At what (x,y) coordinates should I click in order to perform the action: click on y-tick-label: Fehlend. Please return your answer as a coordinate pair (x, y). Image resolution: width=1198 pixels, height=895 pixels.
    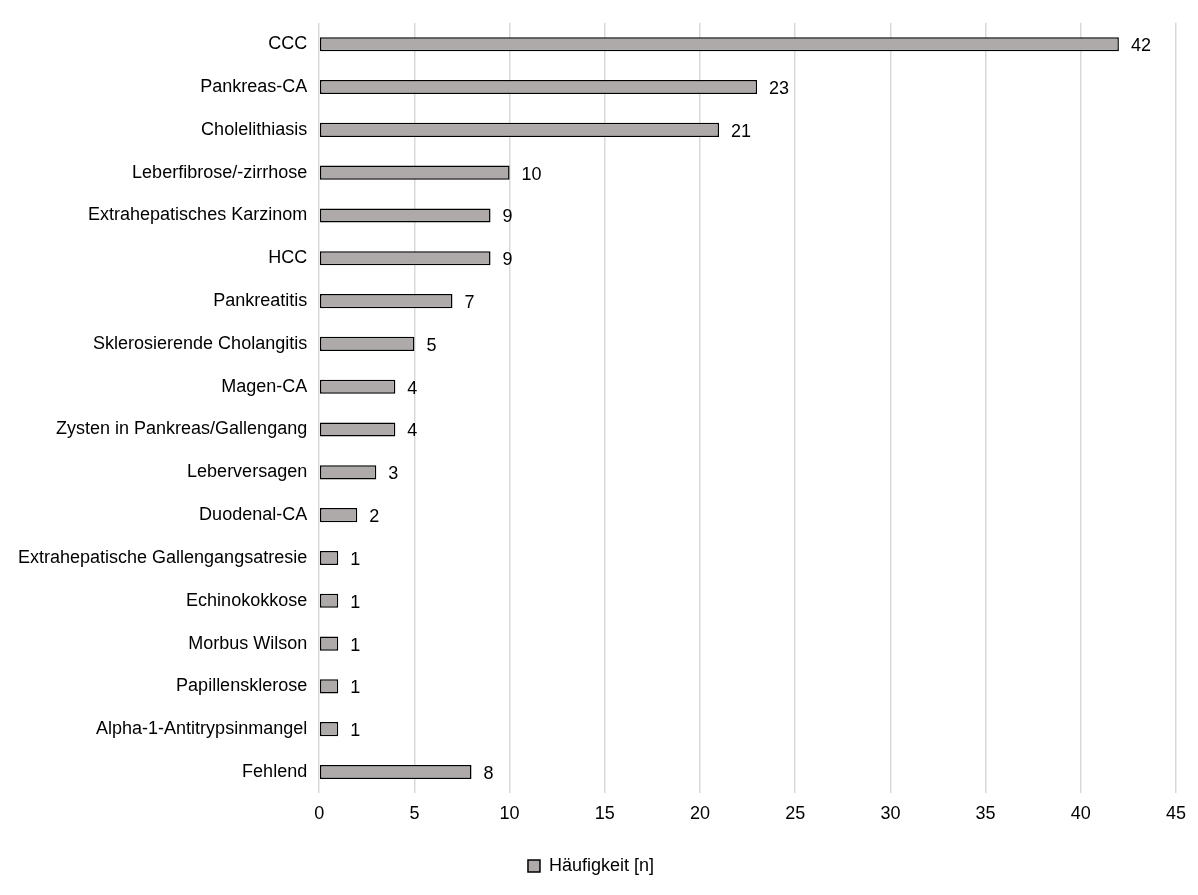
    Looking at the image, I should click on (275, 770).